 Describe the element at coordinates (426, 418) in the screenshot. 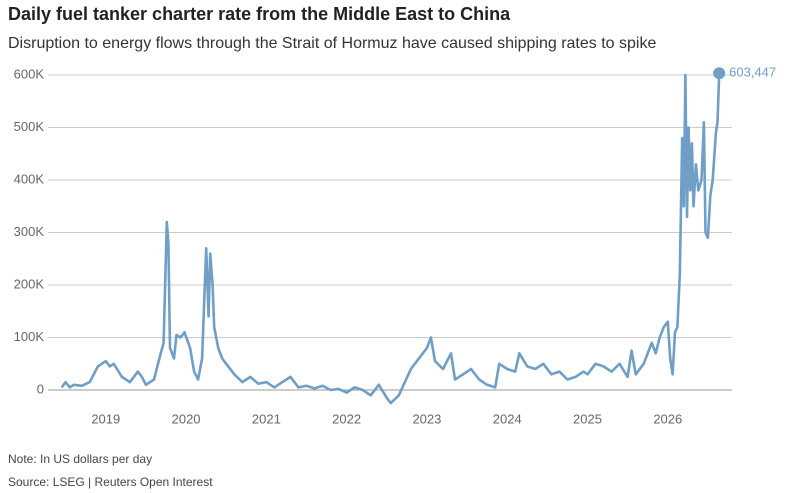

I see `x-tick-label: 2023` at that location.